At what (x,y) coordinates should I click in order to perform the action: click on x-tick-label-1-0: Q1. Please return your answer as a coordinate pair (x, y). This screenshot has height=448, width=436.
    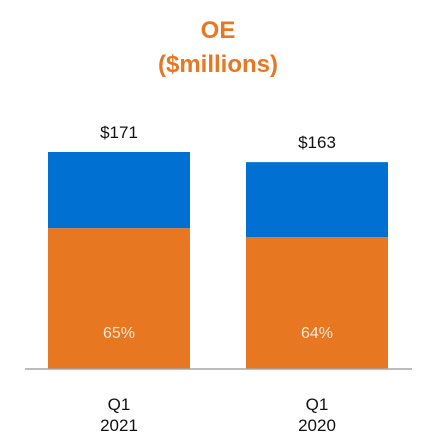
    Looking at the image, I should click on (317, 404).